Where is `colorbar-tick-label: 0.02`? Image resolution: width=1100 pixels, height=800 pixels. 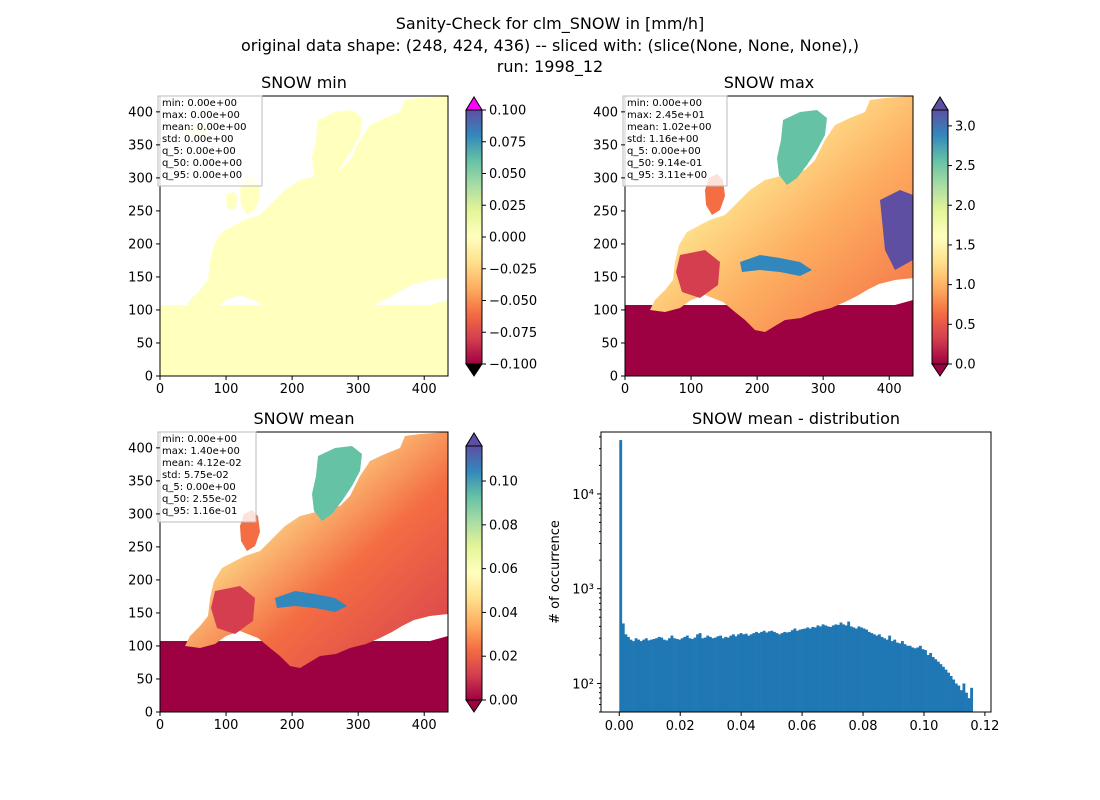 colorbar-tick-label: 0.02 is located at coordinates (503, 657).